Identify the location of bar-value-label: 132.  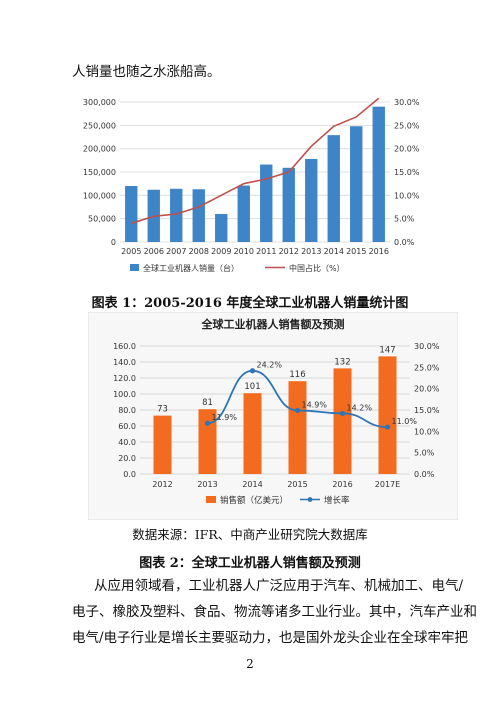
(342, 362).